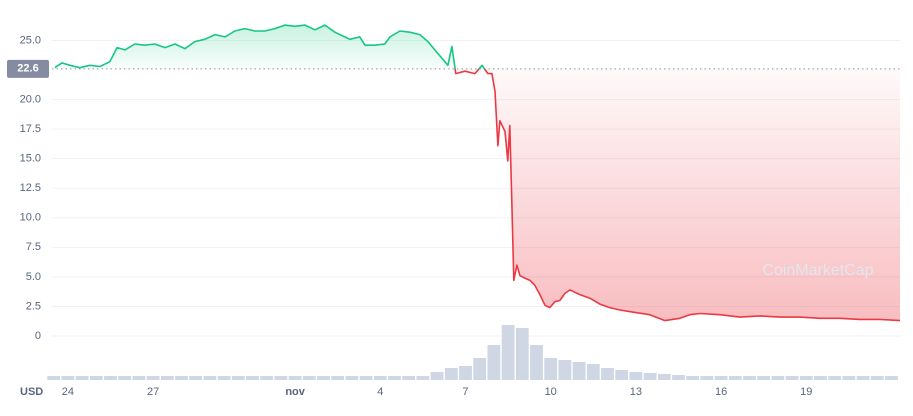  I want to click on baseline-label-box, so click(28, 68).